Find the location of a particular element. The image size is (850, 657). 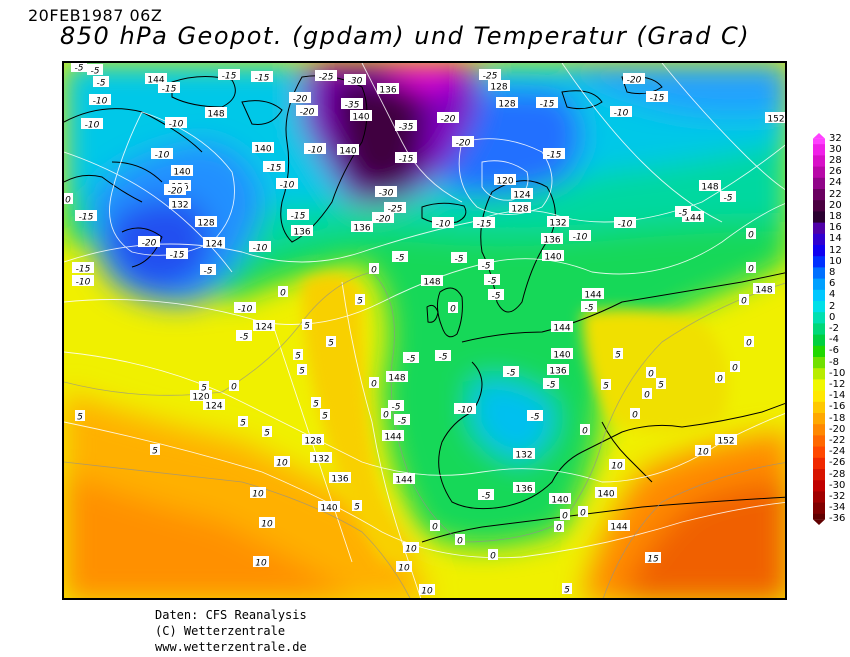

temperature-label: -25 is located at coordinates (395, 210).